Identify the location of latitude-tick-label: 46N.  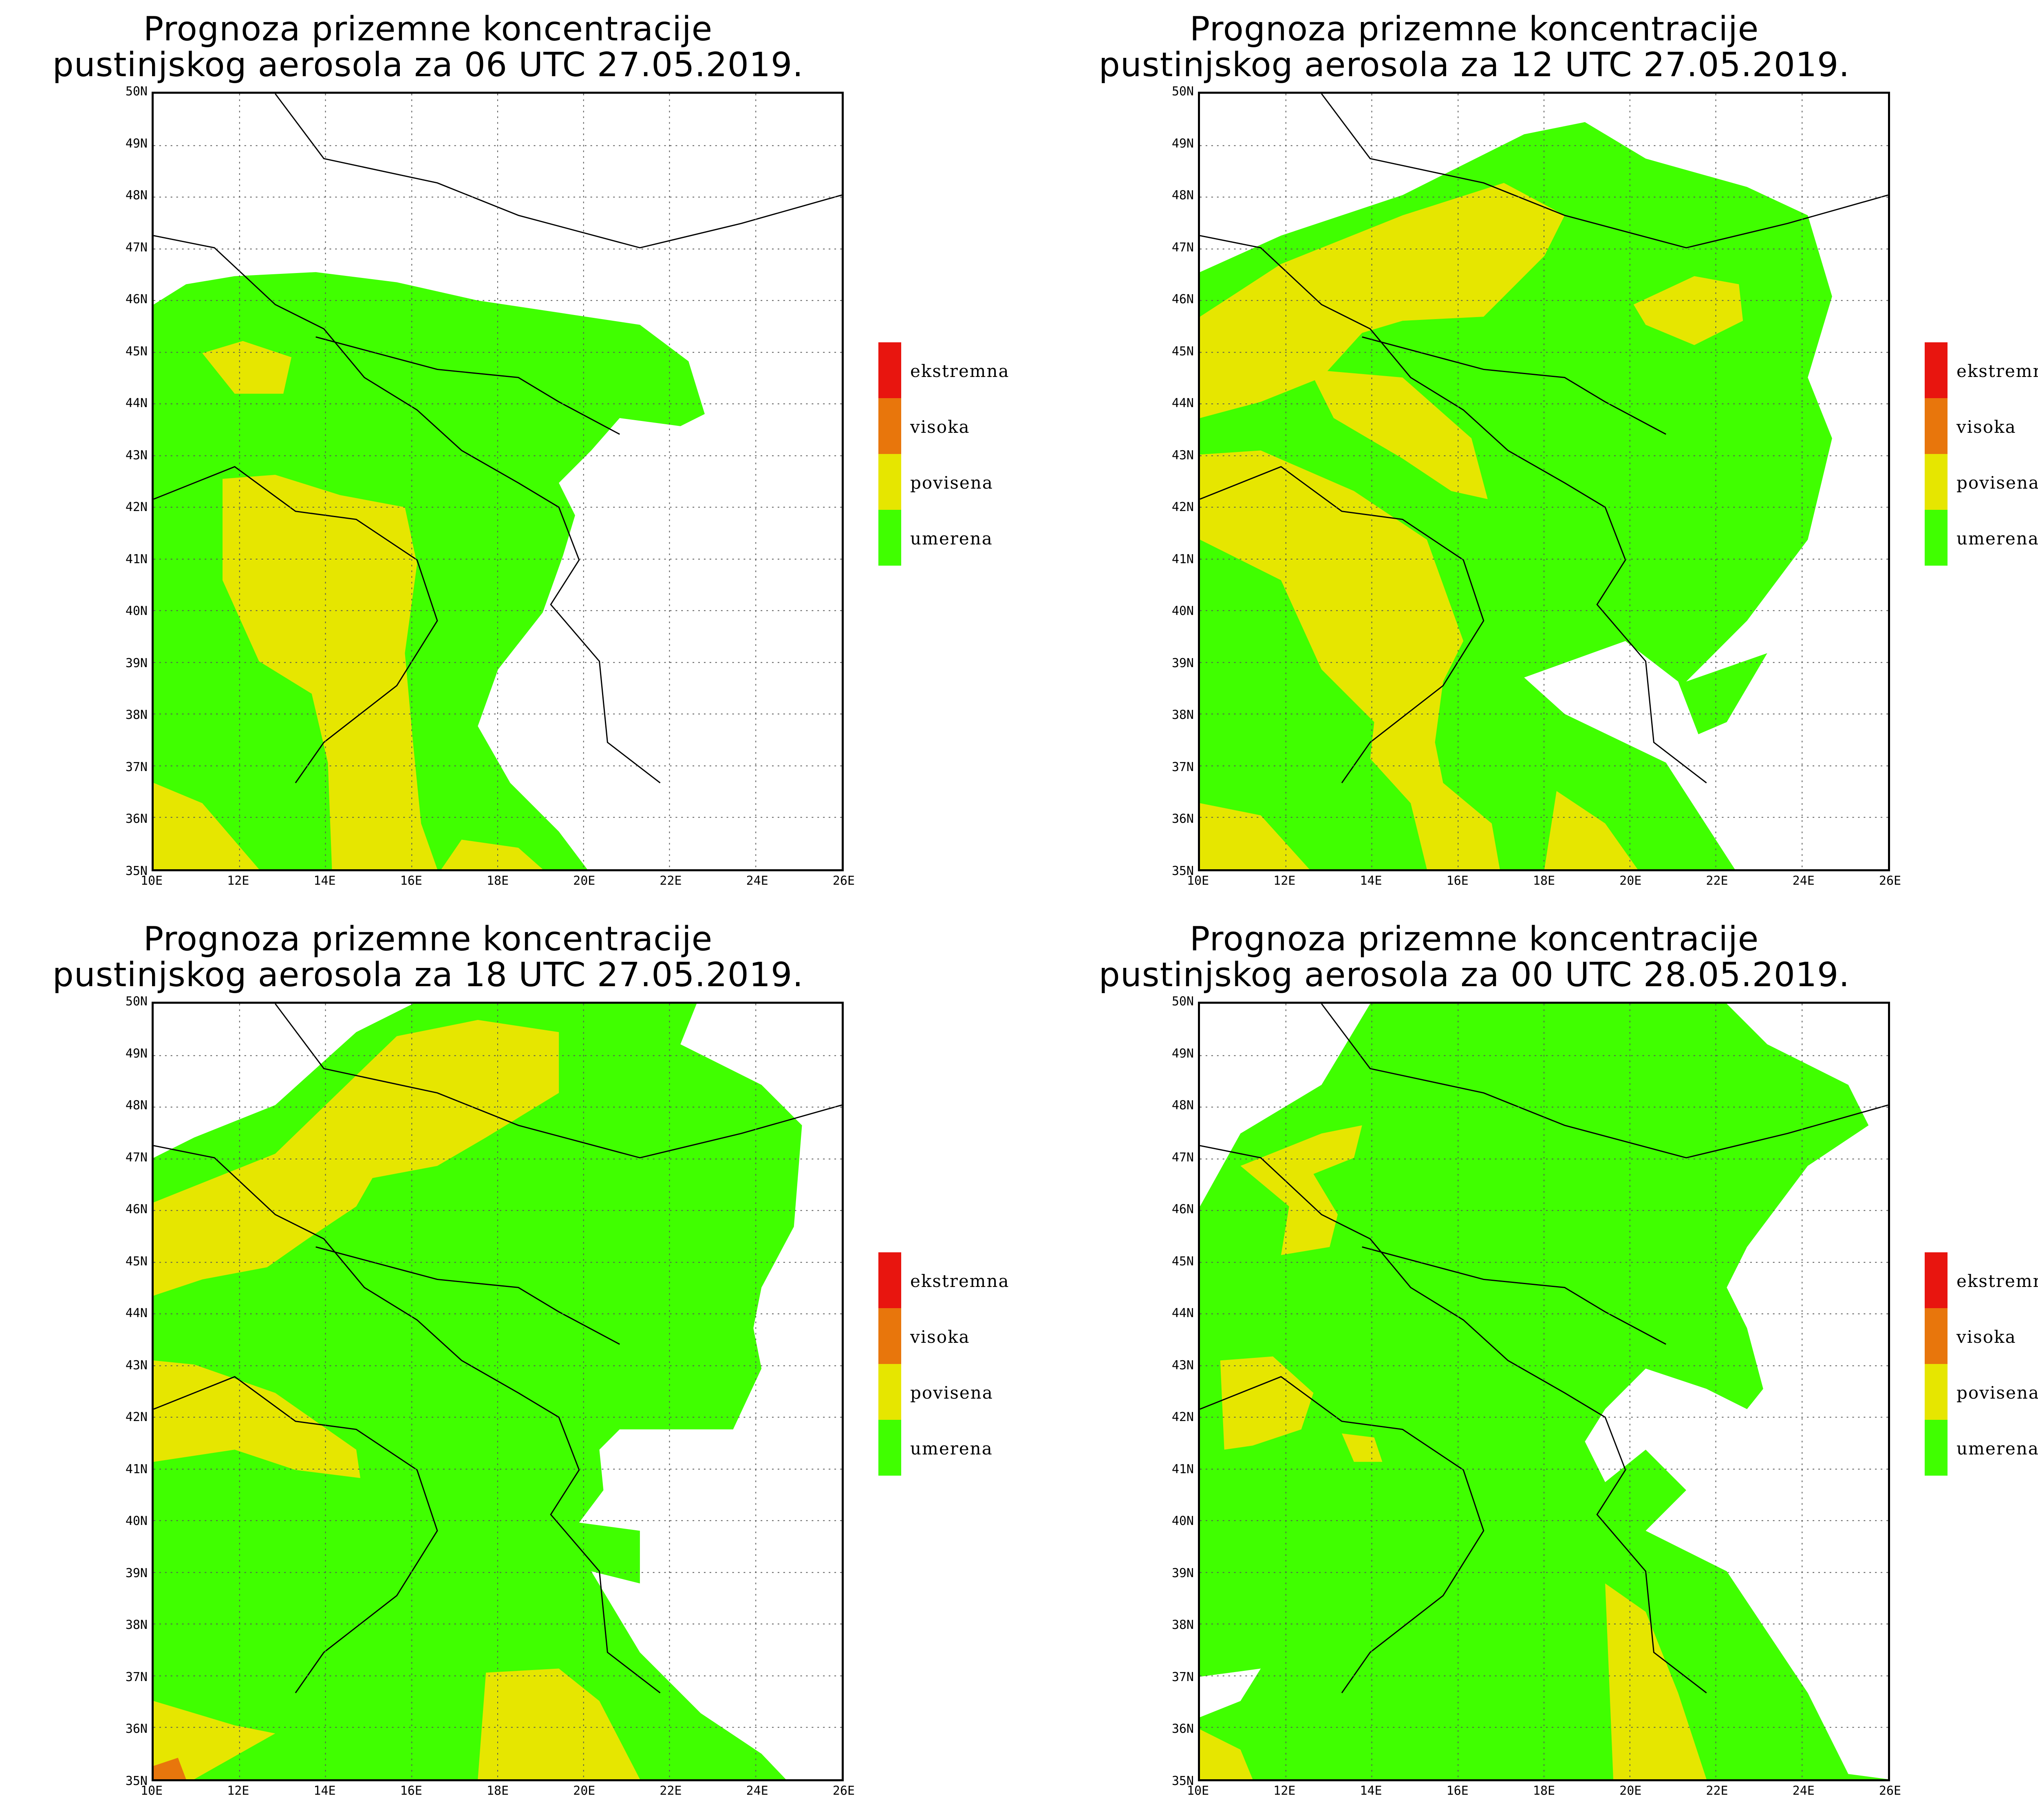
(137, 1209).